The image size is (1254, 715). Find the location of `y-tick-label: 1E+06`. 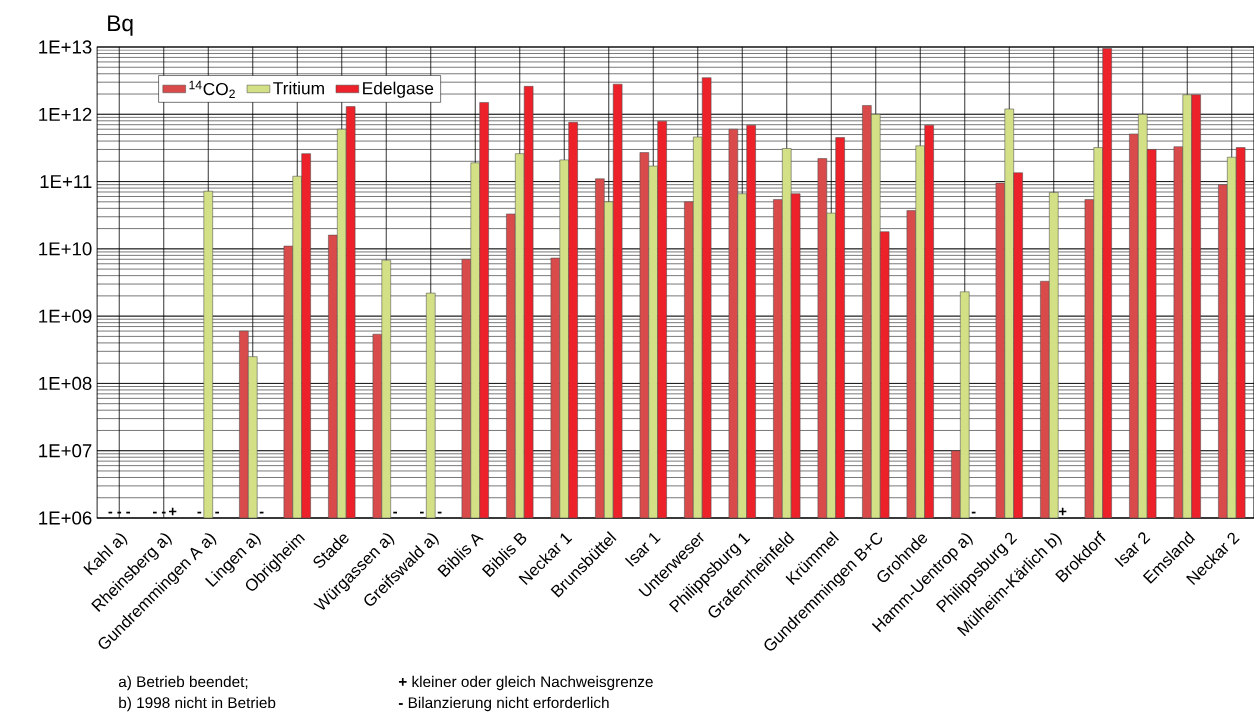

y-tick-label: 1E+06 is located at coordinates (65, 518).